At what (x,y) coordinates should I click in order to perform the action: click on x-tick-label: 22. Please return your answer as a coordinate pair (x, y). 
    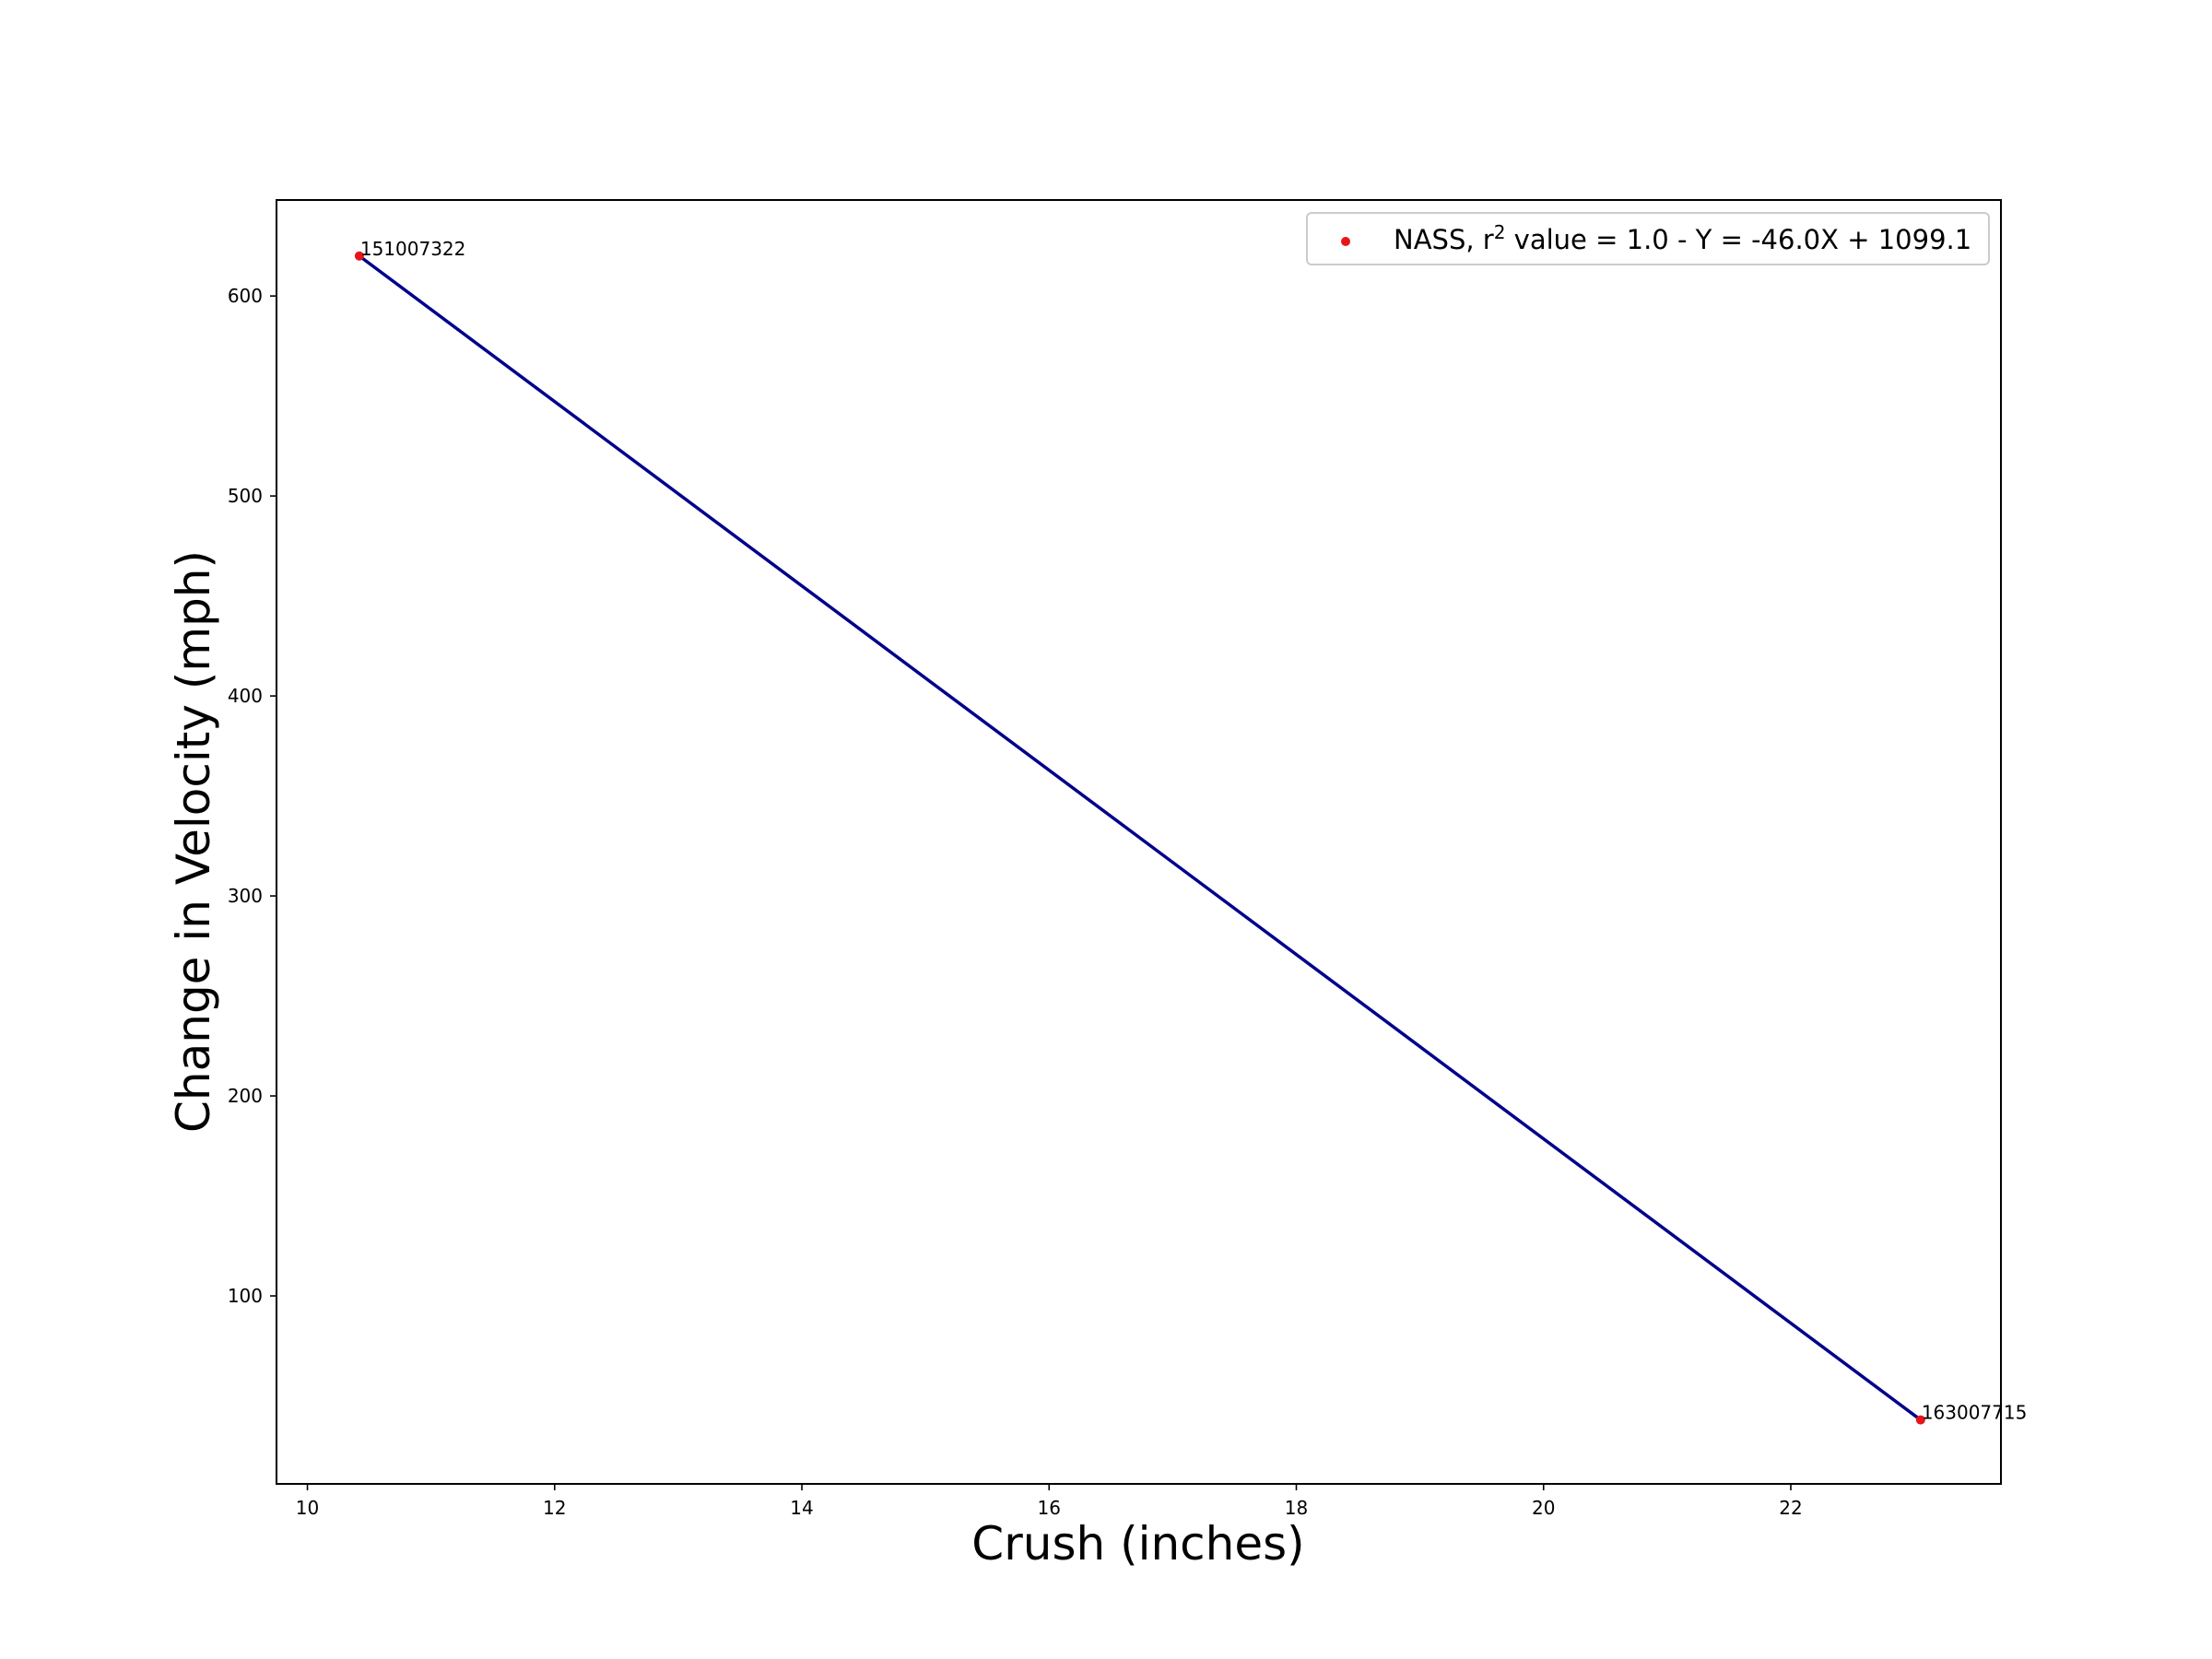
    Looking at the image, I should click on (1790, 1508).